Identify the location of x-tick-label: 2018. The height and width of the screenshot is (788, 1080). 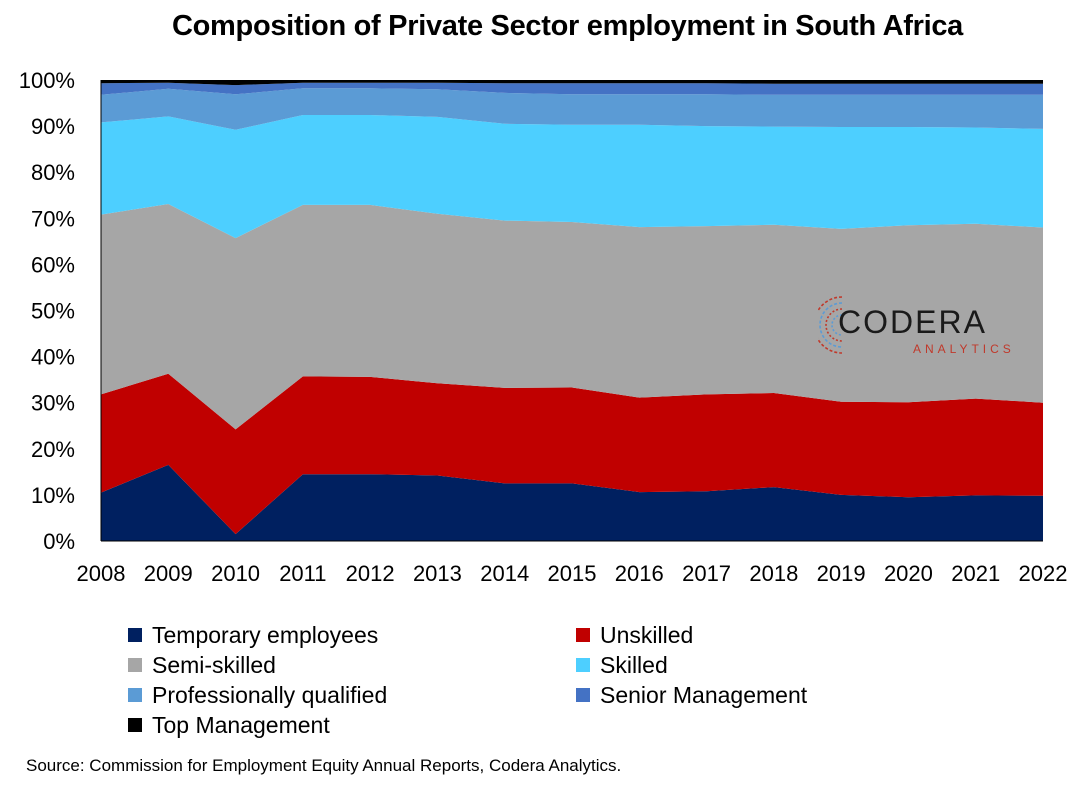
(773, 573).